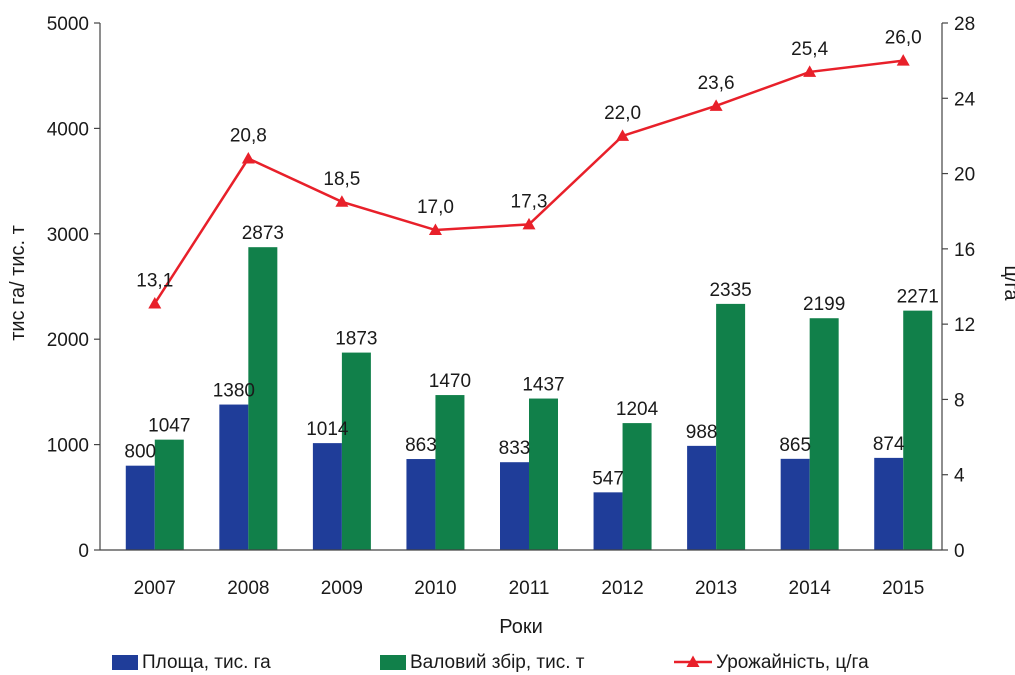 The image size is (1015, 675). What do you see at coordinates (622, 113) in the screenshot?
I see `yield-label: 22,0` at bounding box center [622, 113].